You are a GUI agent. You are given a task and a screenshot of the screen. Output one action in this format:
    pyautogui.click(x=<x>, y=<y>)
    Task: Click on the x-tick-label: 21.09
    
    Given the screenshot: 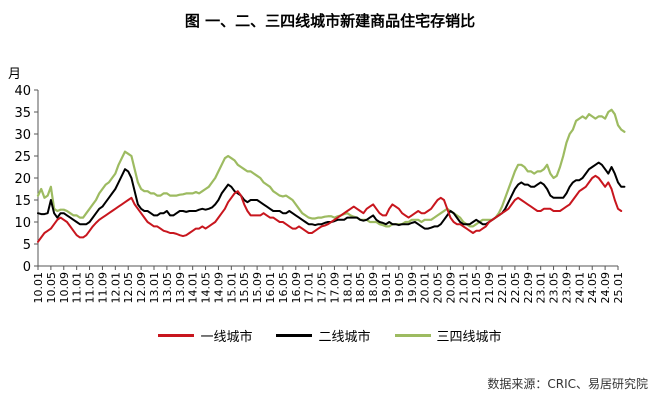 What is the action you would take?
    pyautogui.click(x=489, y=288)
    